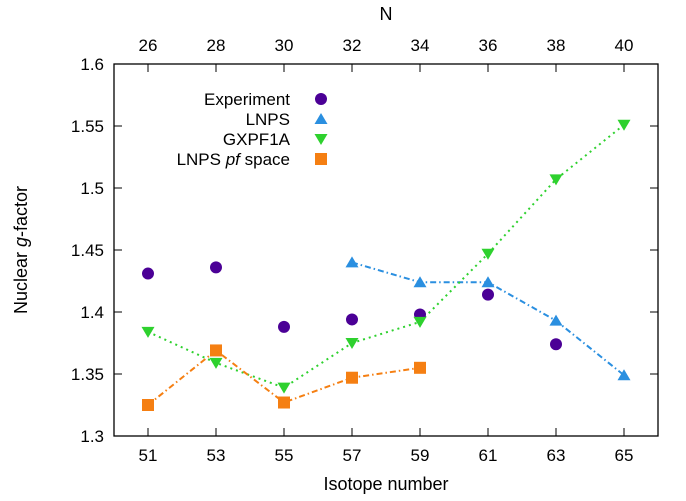 The image size is (686, 501). I want to click on x2-axis-title: N, so click(386, 14).